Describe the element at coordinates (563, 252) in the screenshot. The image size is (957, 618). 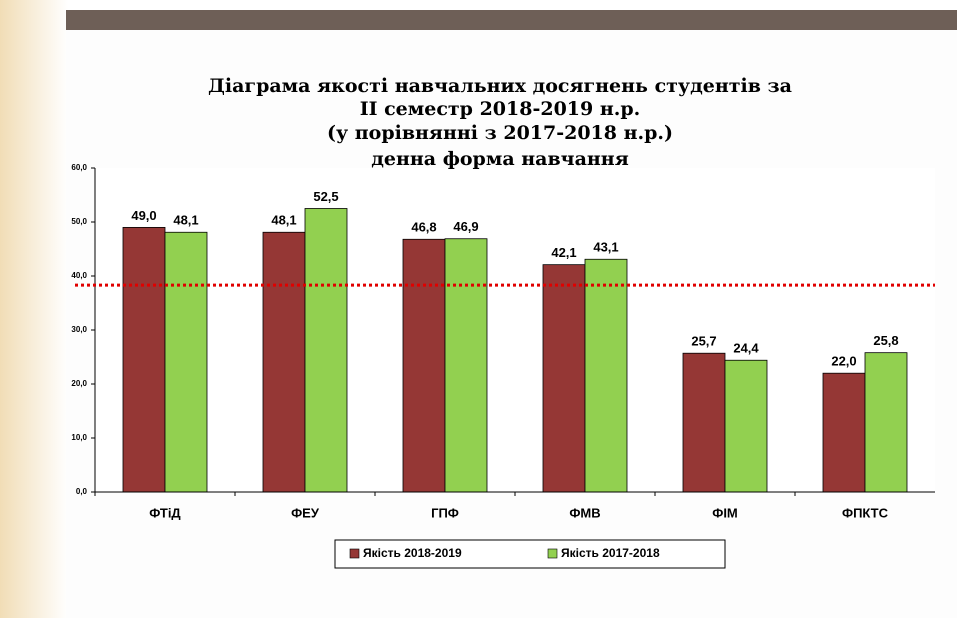
I see `value-label: 42,1` at that location.